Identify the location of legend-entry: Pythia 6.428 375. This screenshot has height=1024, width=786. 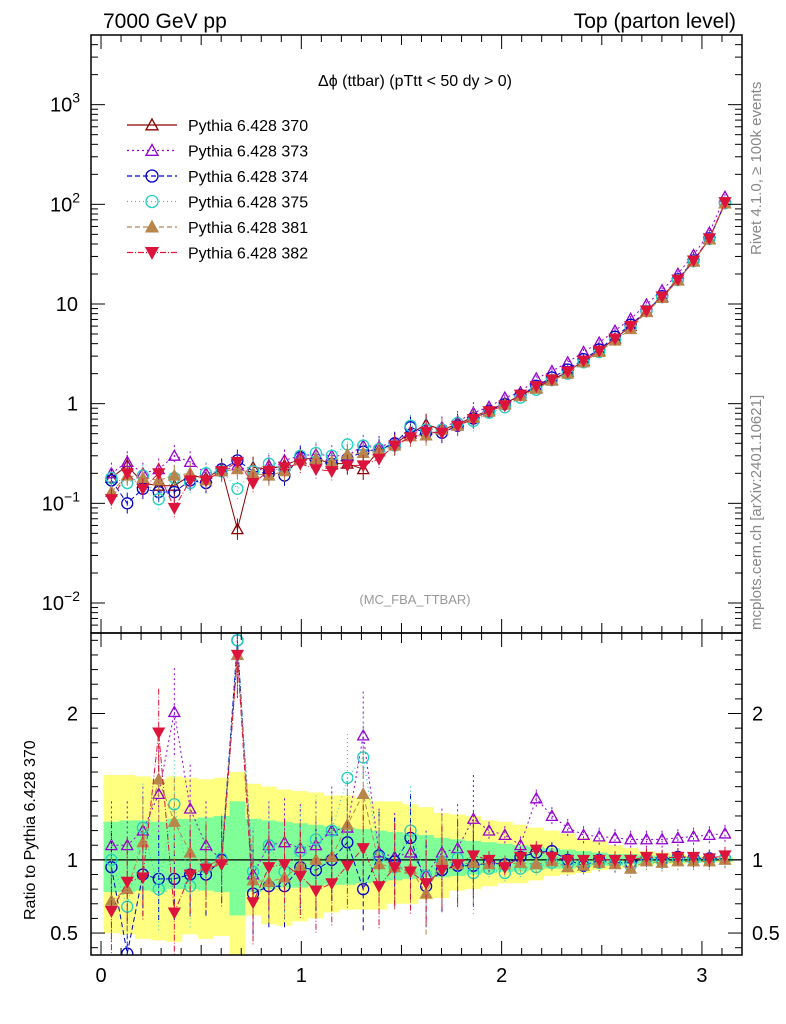
(217, 203).